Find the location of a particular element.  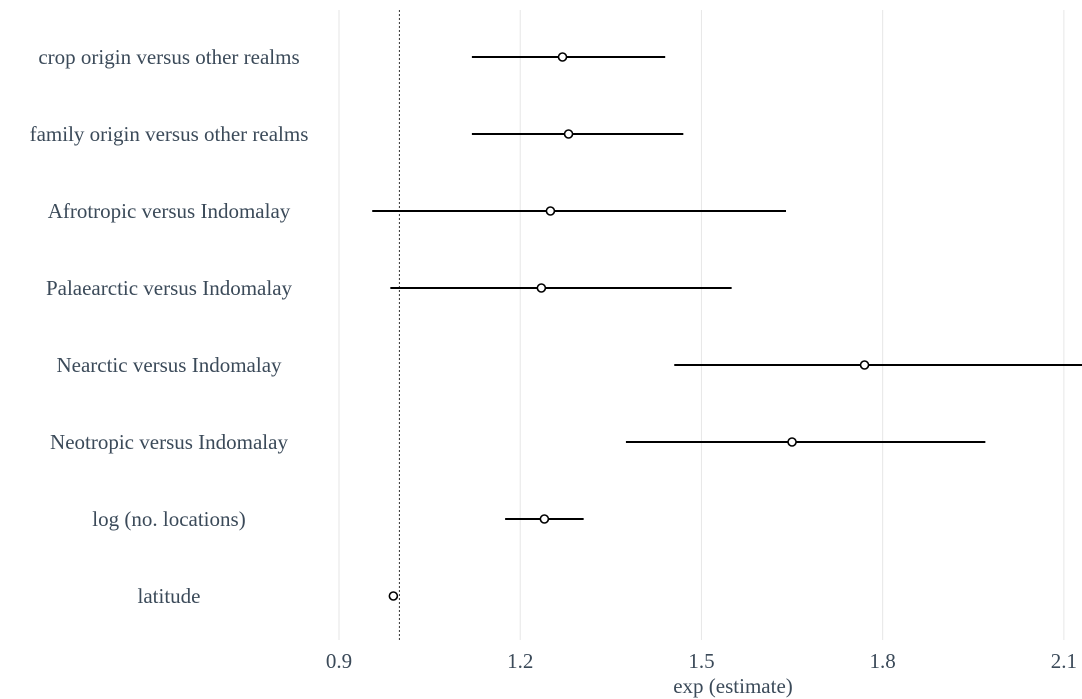

x-tick-label: 0.9 is located at coordinates (339, 661).